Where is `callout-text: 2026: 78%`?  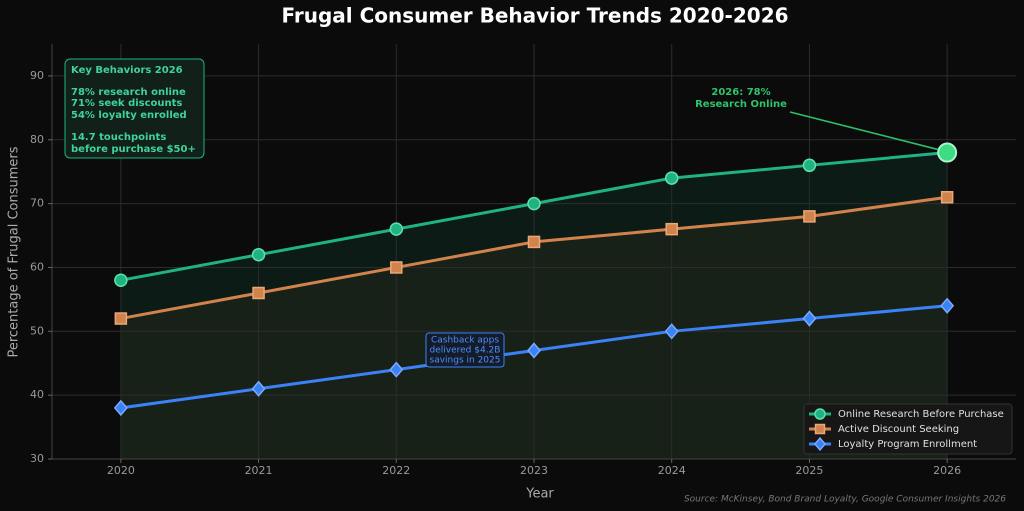 callout-text: 2026: 78% is located at coordinates (740, 92).